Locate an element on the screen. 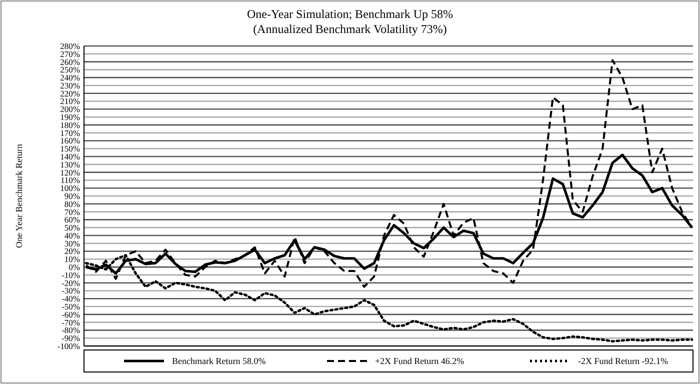  y-tick-label: 160% is located at coordinates (70, 141).